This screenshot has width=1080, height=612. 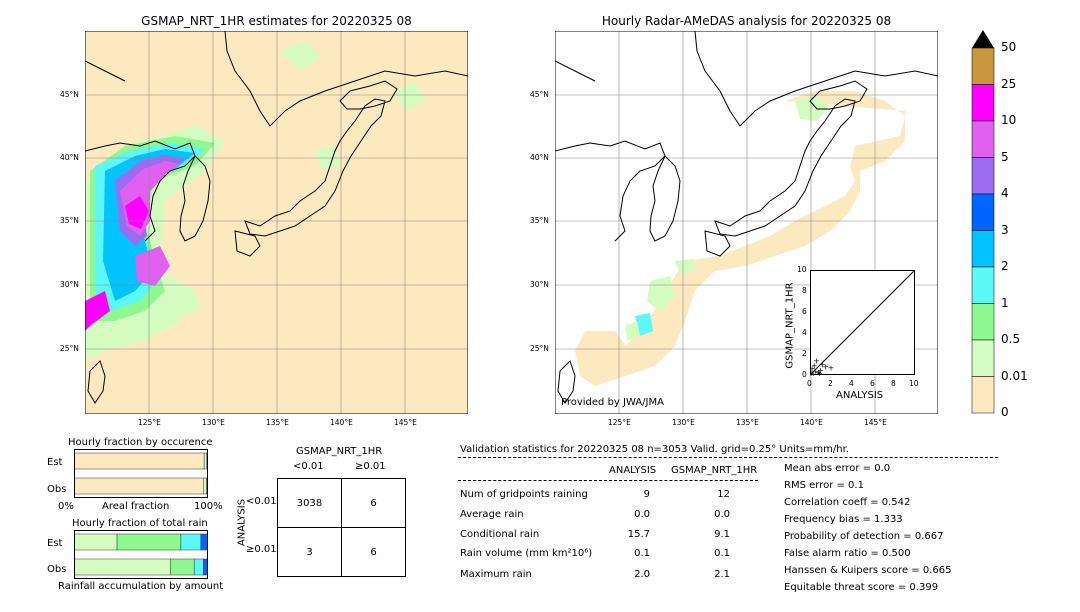 I want to click on occurrence-row-est: Est, so click(x=55, y=462).